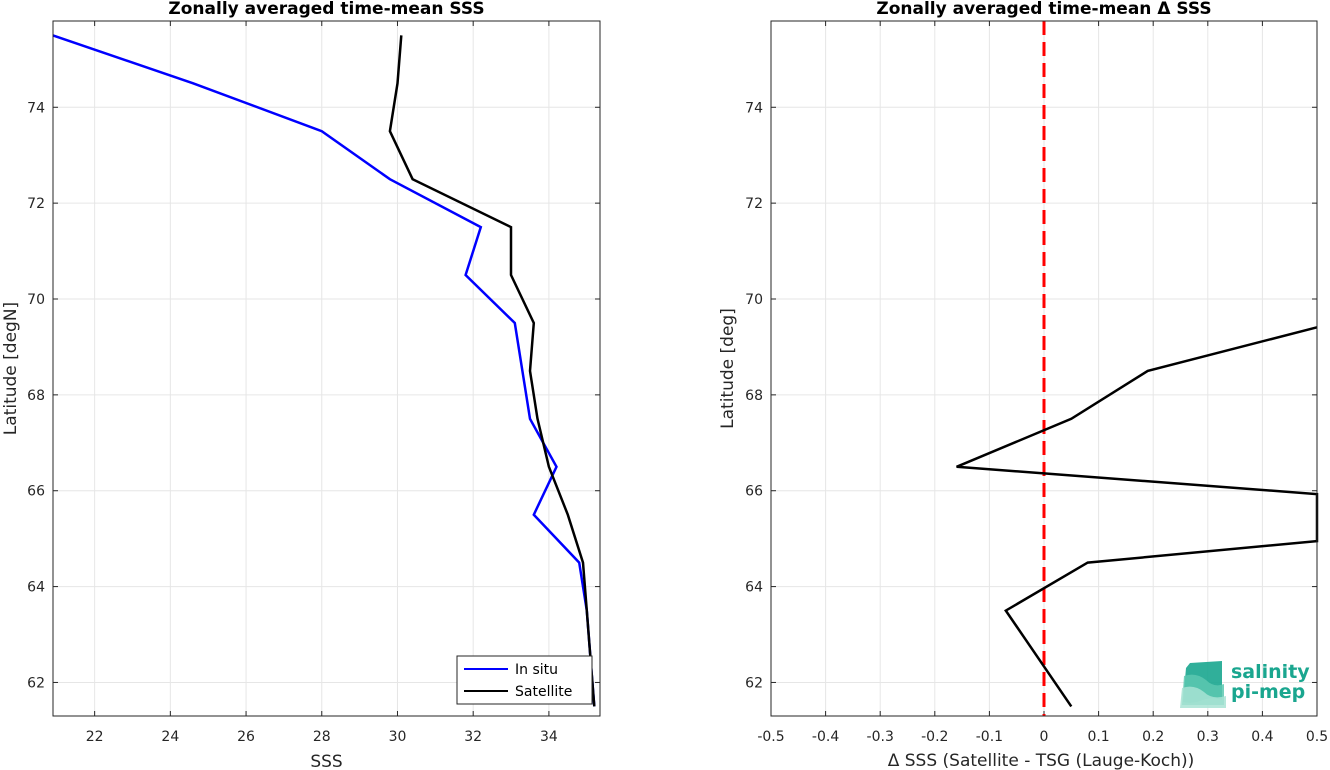 The image size is (1330, 770). What do you see at coordinates (322, 737) in the screenshot?
I see `sss-x-tick-label: 28` at bounding box center [322, 737].